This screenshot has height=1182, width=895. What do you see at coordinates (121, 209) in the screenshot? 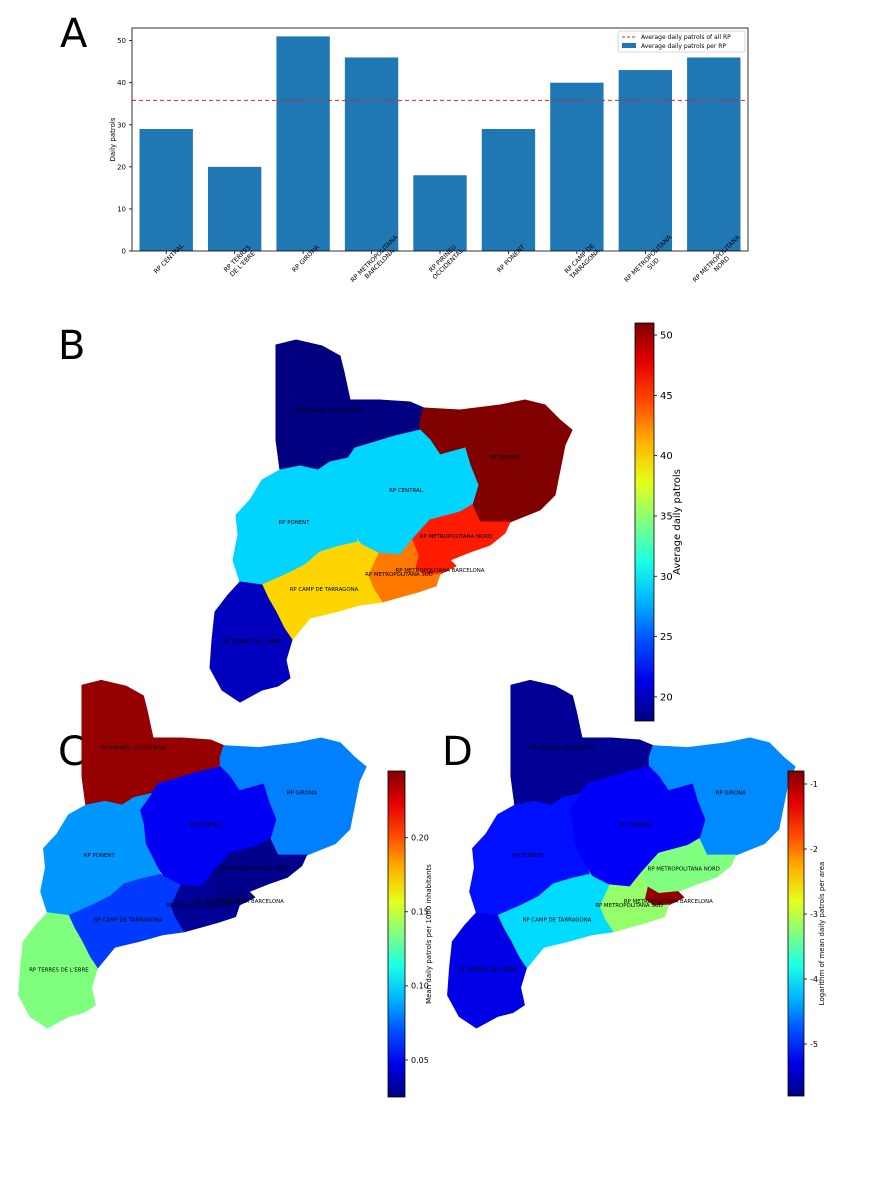
I see `y-tick-label: 10` at bounding box center [121, 209].